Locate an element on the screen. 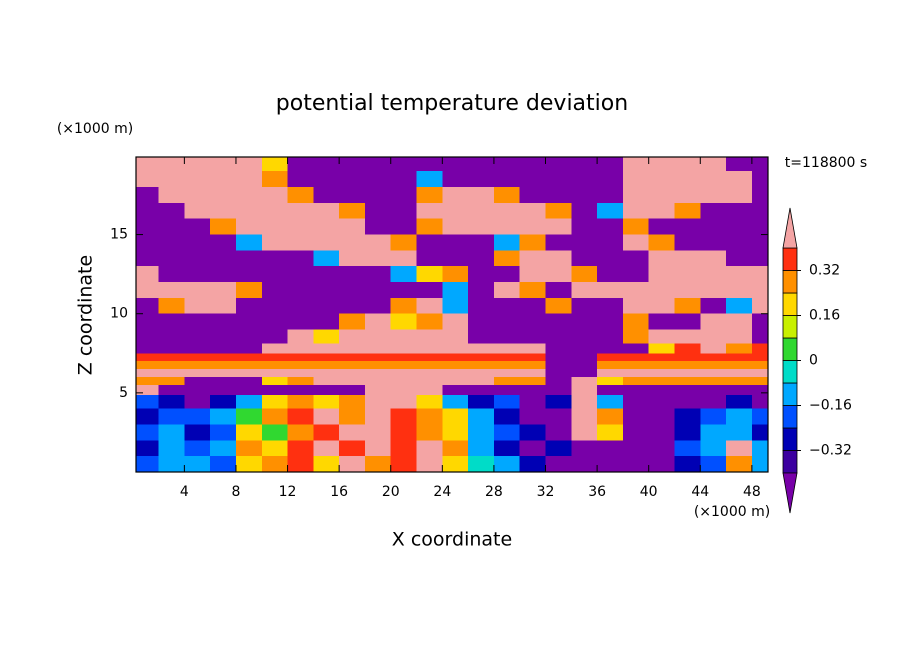 The height and width of the screenshot is (654, 904). y-tick-label: 10 is located at coordinates (119, 314).